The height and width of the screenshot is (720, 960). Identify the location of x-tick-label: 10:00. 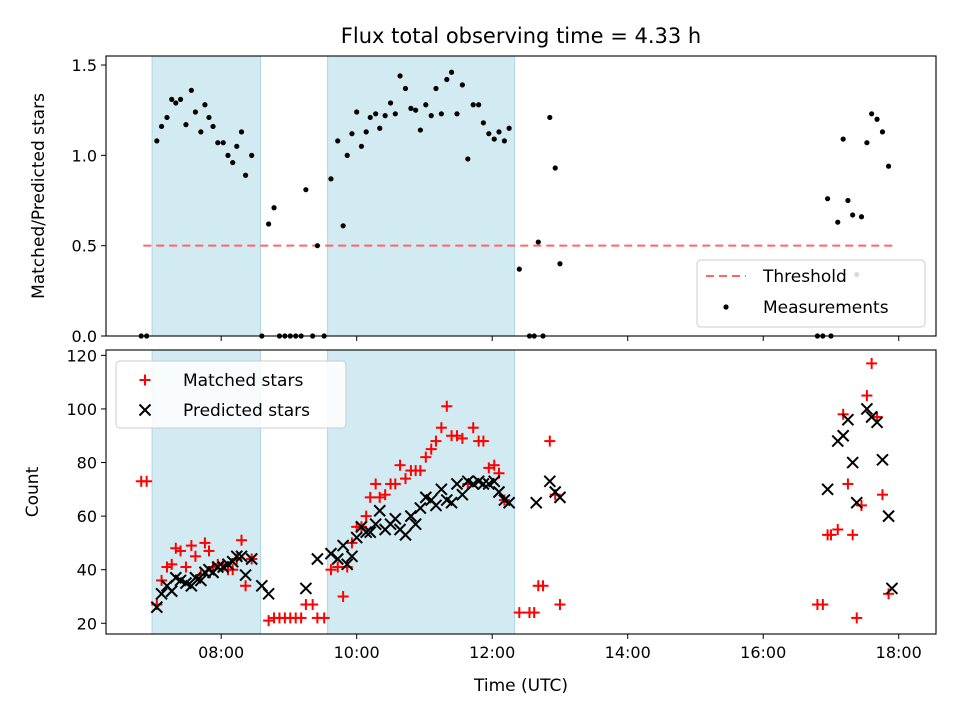
(357, 652).